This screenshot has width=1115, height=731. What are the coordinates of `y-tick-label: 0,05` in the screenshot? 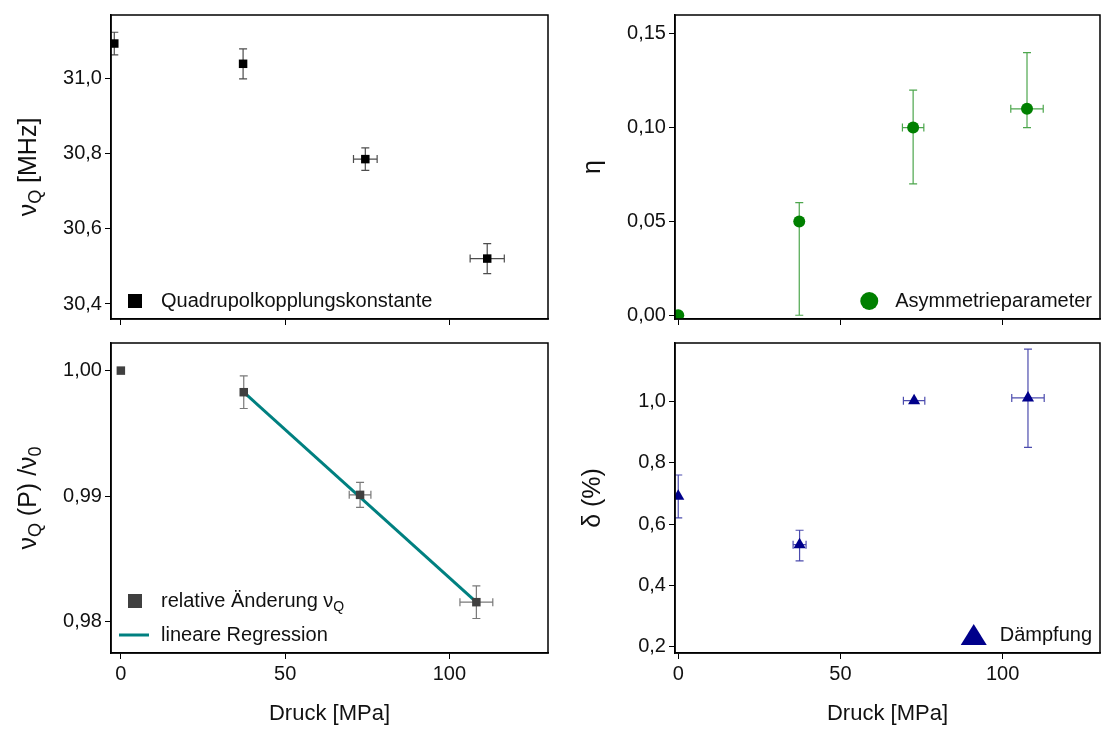 It's located at (646, 219).